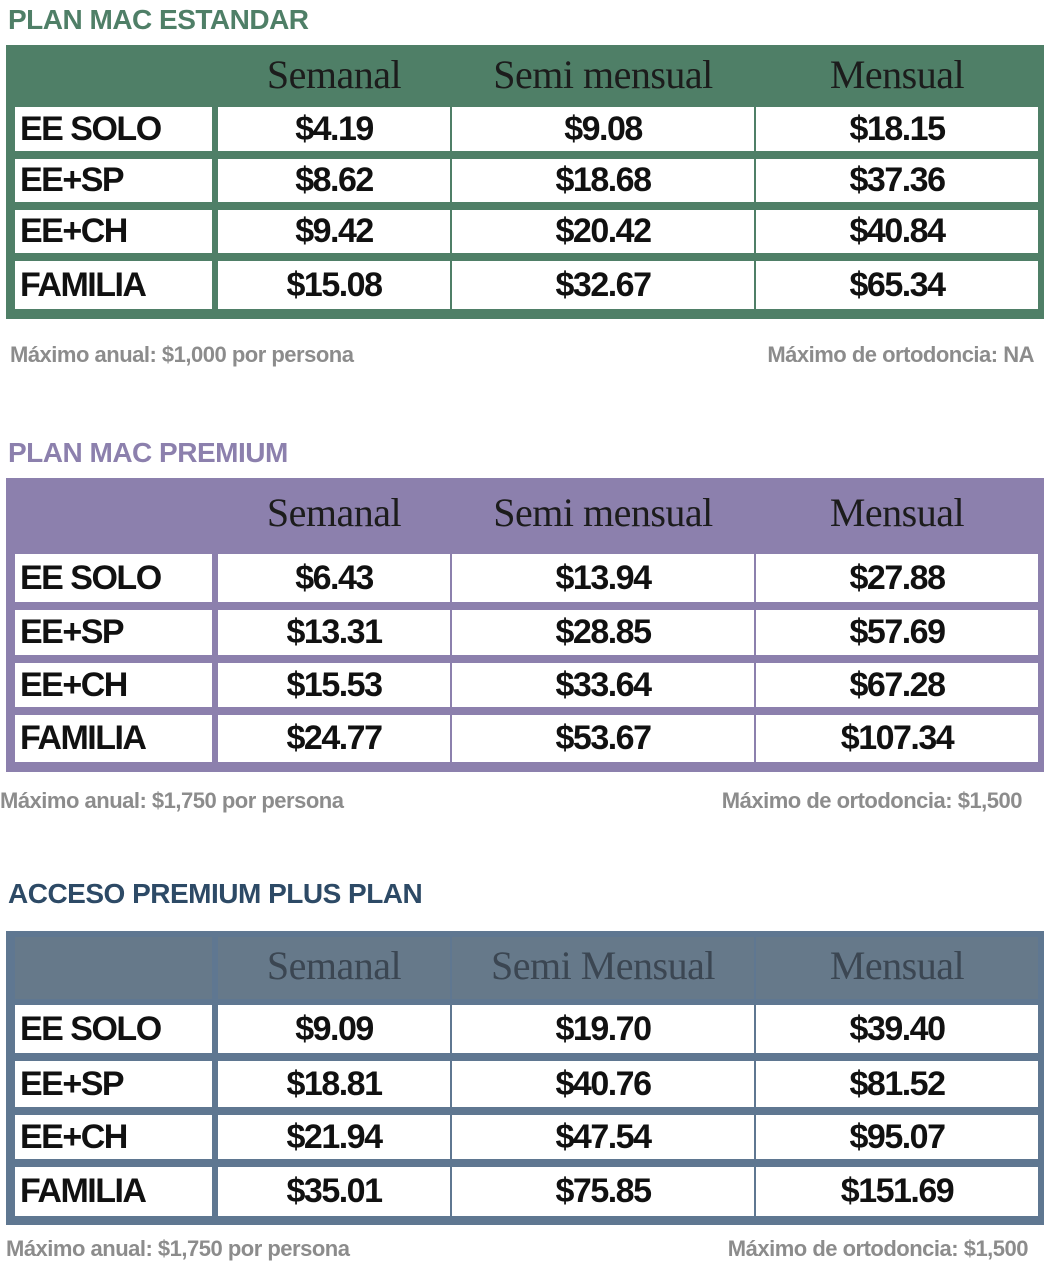  What do you see at coordinates (603, 1137) in the screenshot?
I see `price-cell: $47.54` at bounding box center [603, 1137].